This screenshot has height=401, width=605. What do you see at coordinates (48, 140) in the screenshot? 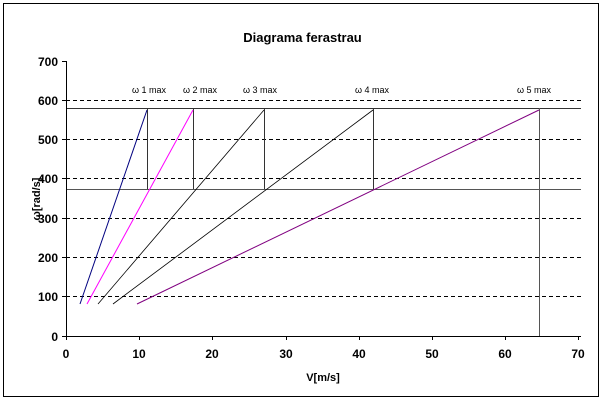
I see `svg-text: 500` at bounding box center [48, 140].